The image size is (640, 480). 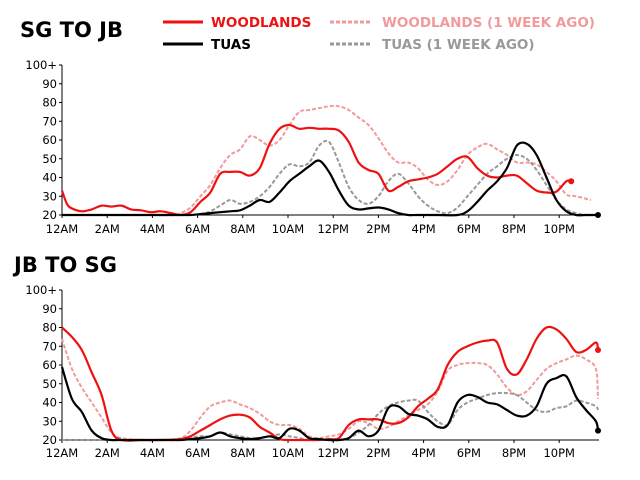 I want to click on chart-title-sg-to-jb: SG TO JB, so click(x=71, y=30).